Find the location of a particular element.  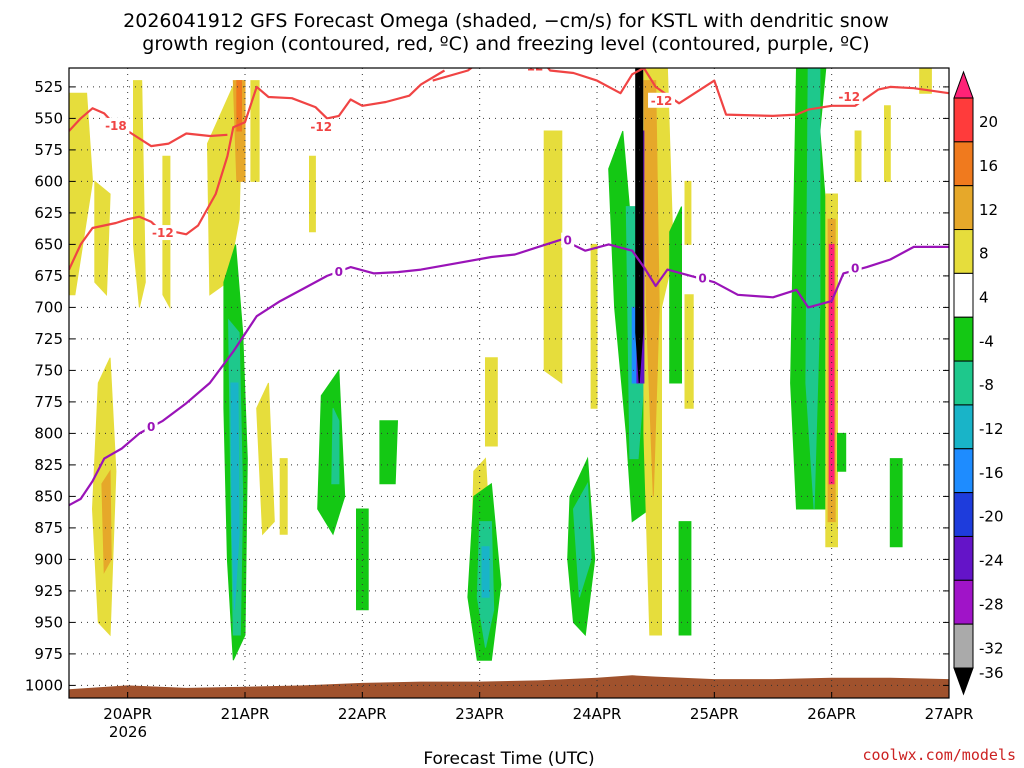

x-tick-label: 26APR is located at coordinates (831, 714).